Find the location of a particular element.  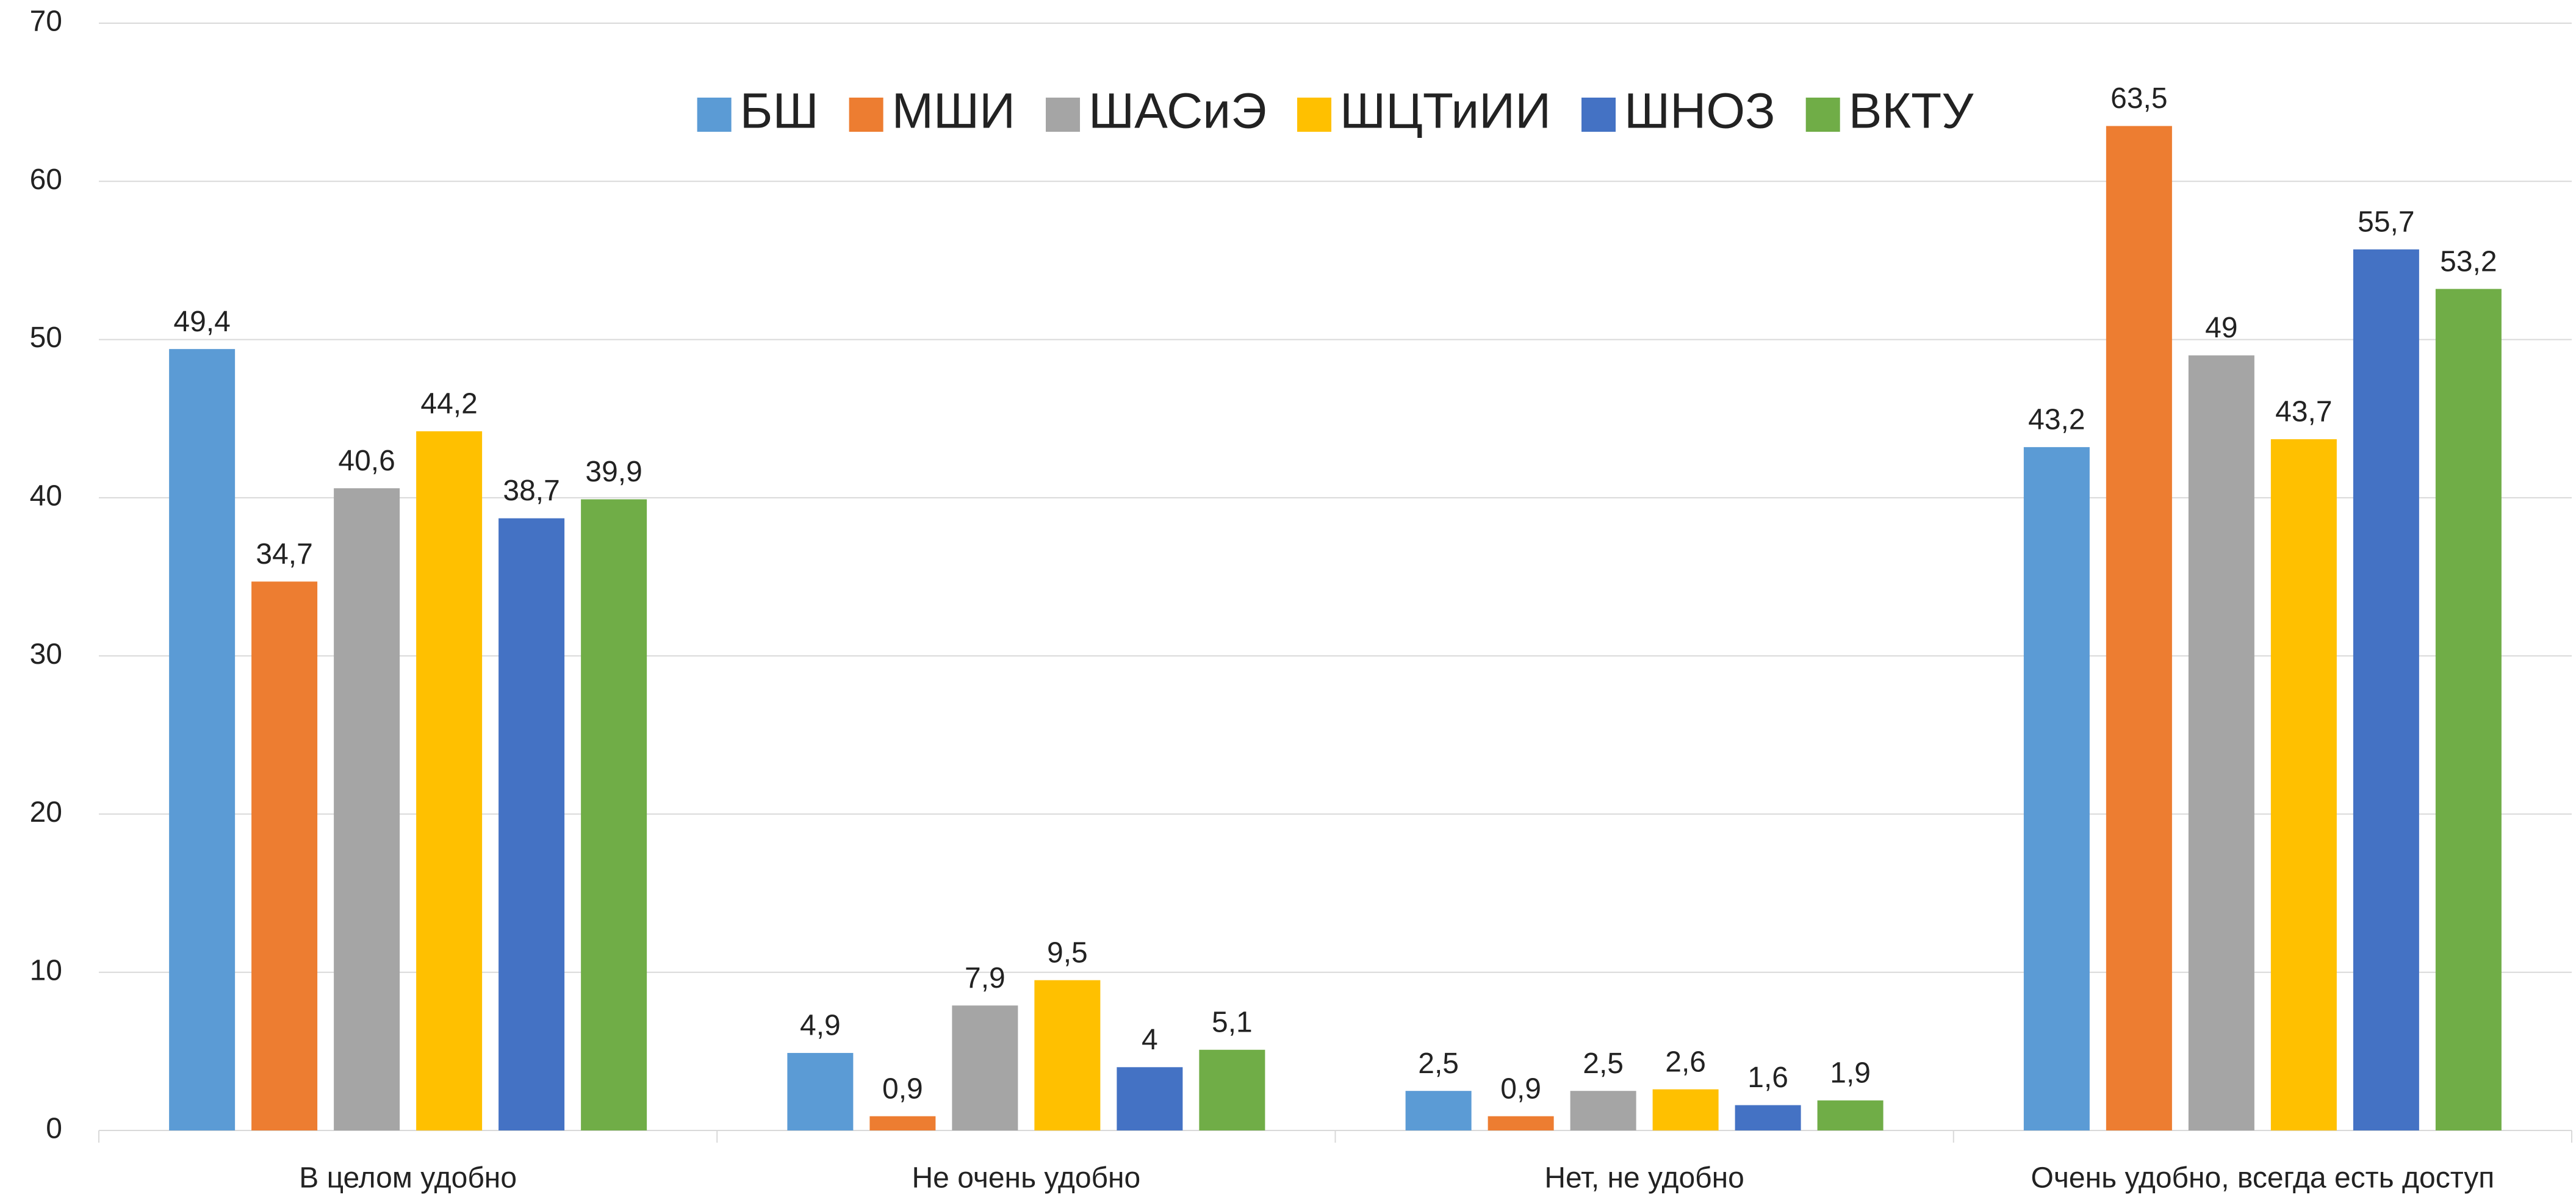

data-label: 44,2 is located at coordinates (448, 404).